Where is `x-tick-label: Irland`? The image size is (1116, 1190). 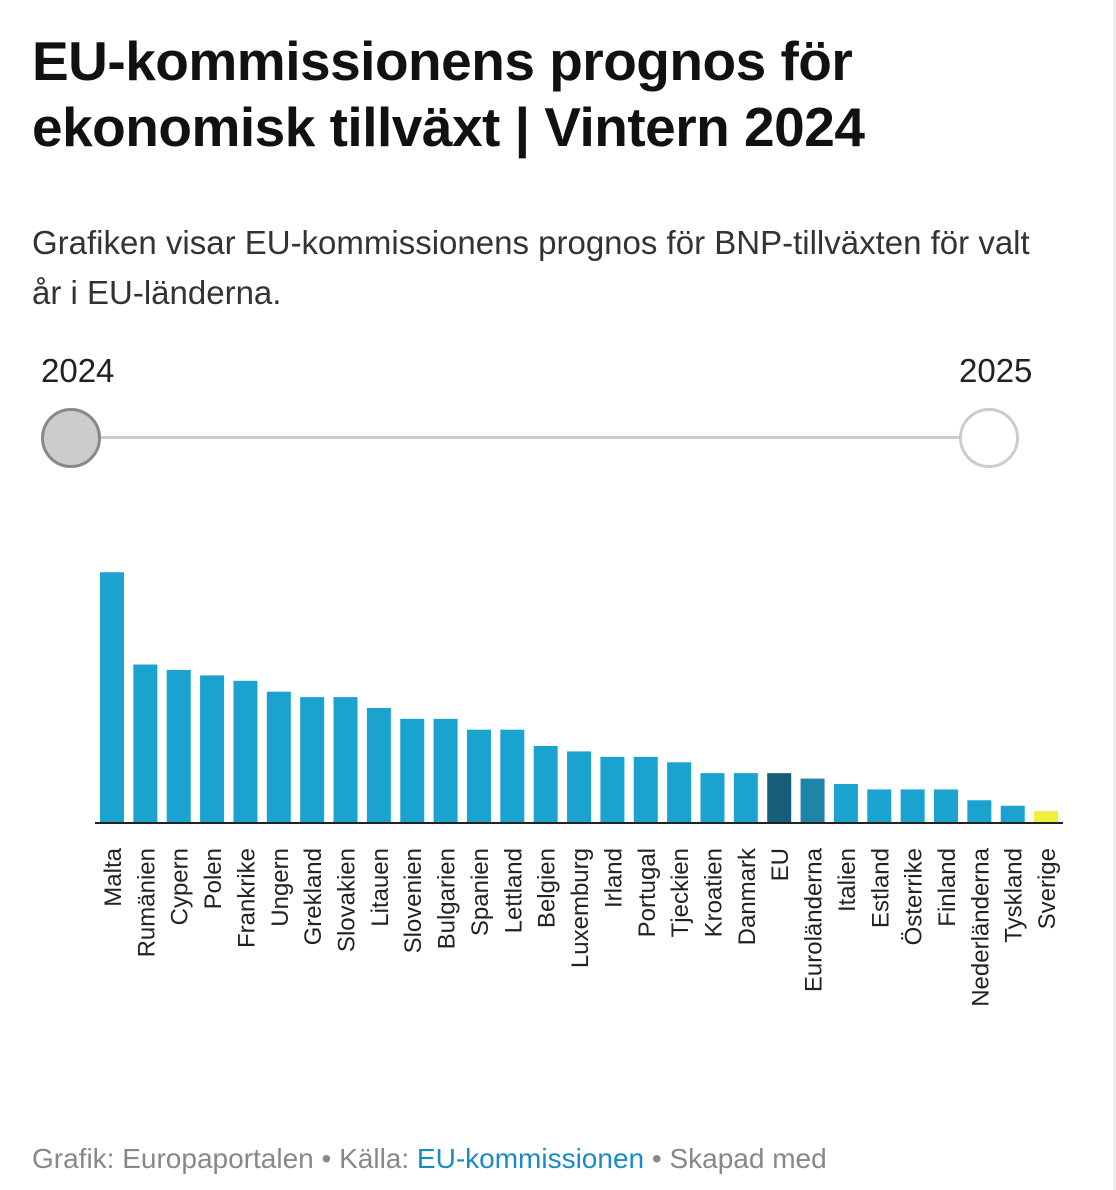
x-tick-label: Irland is located at coordinates (613, 878).